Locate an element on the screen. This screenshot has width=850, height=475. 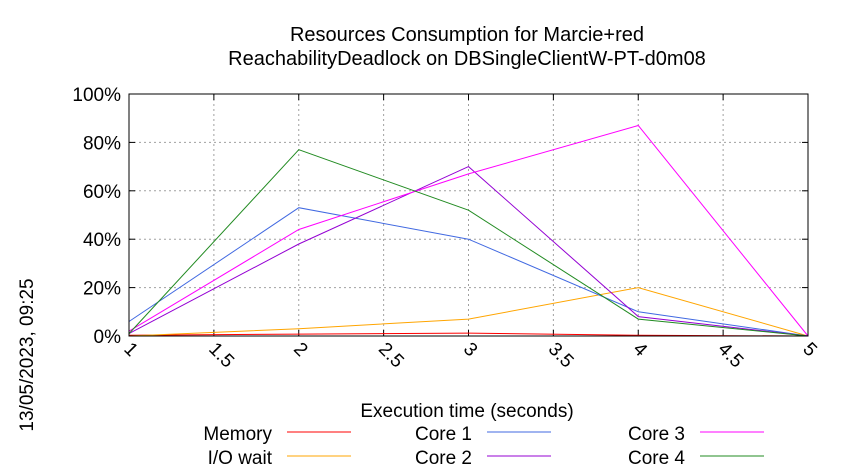
y-tick-label: 60% is located at coordinates (102, 192).